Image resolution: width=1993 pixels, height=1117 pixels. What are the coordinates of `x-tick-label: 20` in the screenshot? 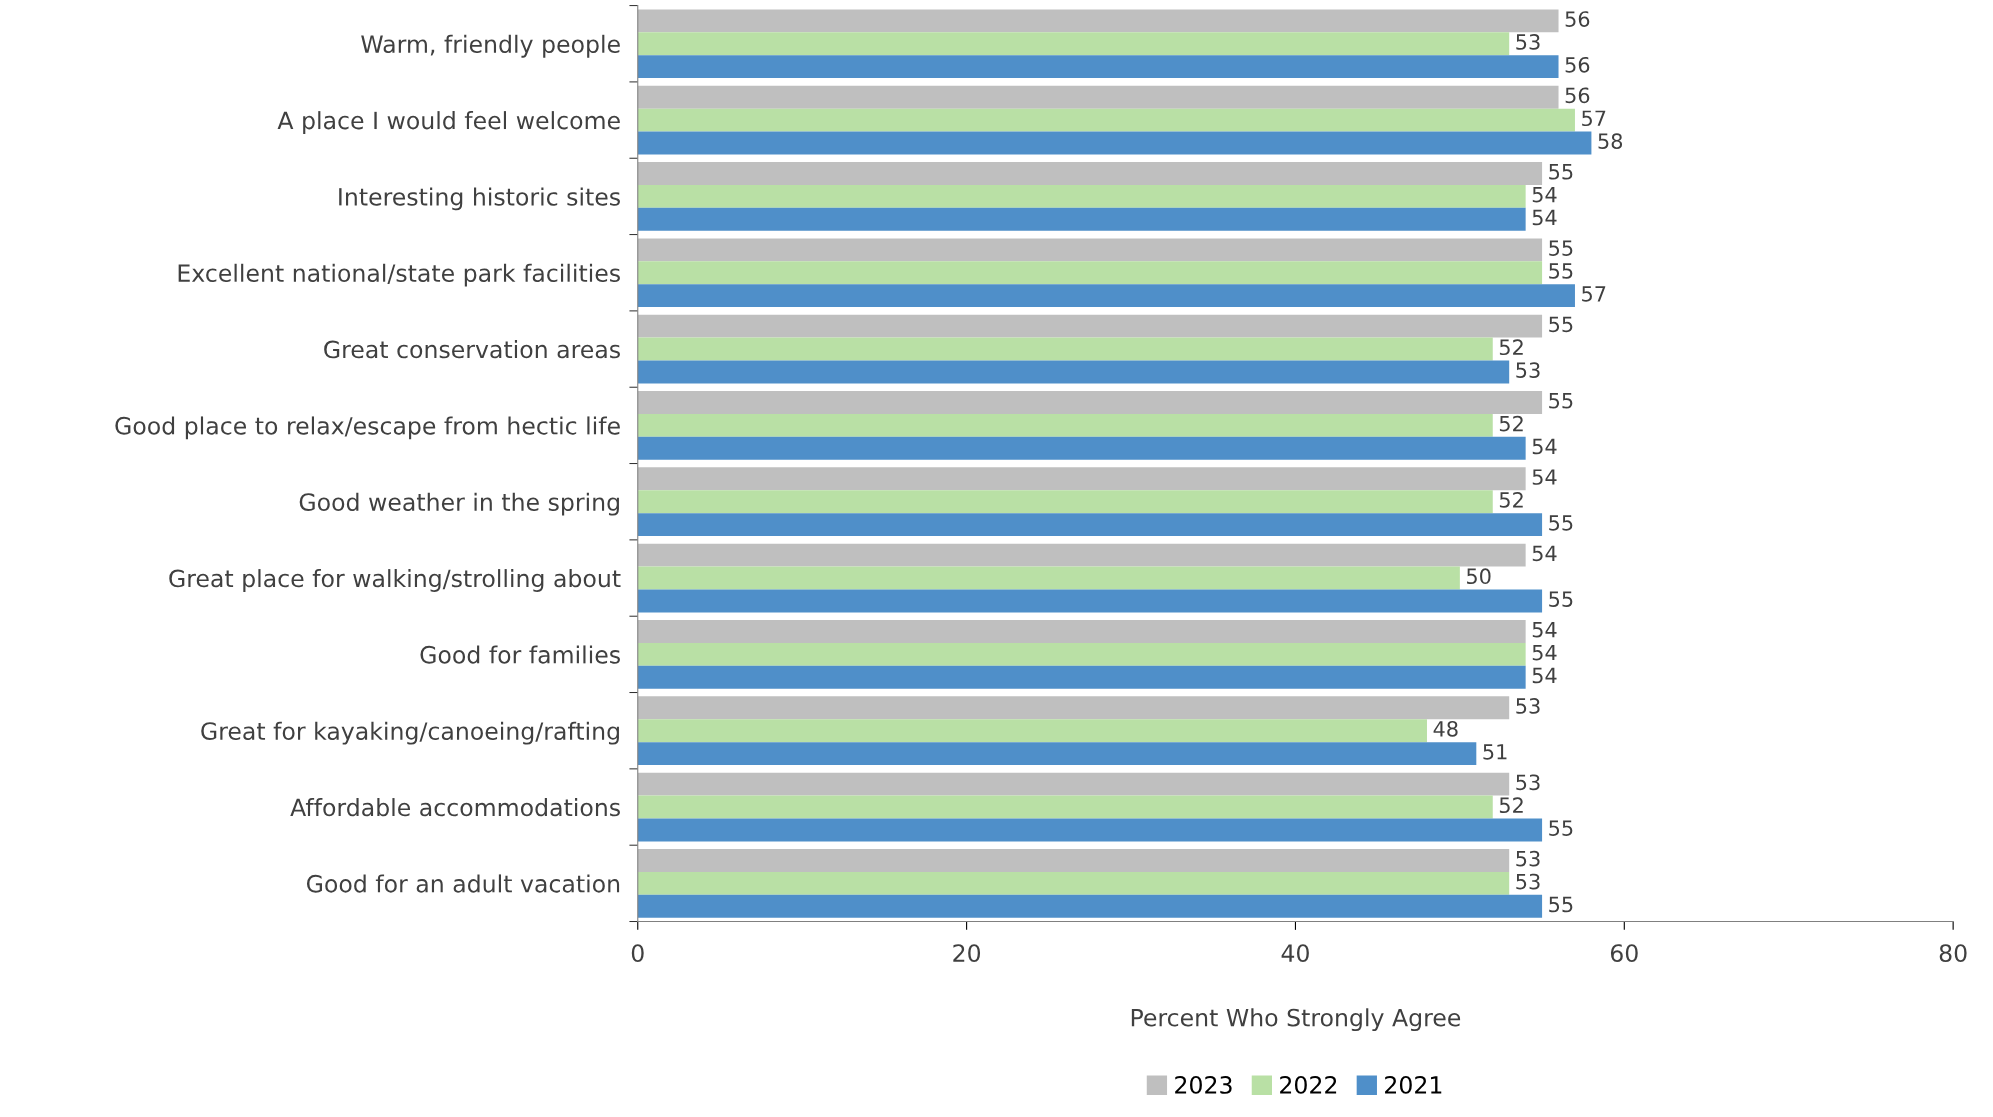 It's located at (967, 953).